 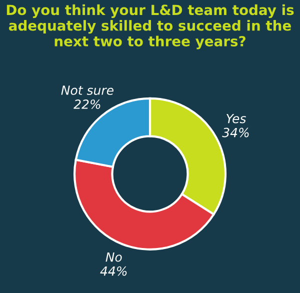 What do you see at coordinates (113, 271) in the screenshot?
I see `data-label: 44%` at bounding box center [113, 271].